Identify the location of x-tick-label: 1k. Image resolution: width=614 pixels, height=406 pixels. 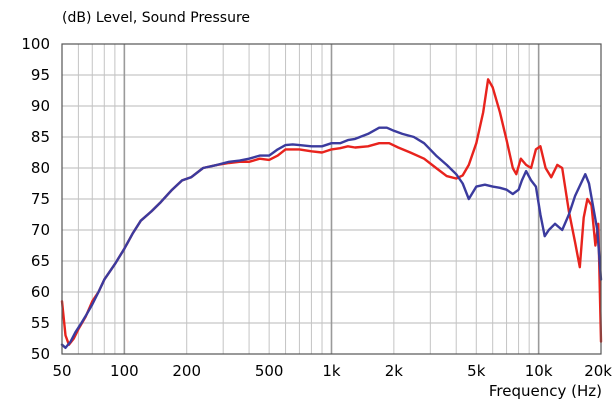
(331, 371).